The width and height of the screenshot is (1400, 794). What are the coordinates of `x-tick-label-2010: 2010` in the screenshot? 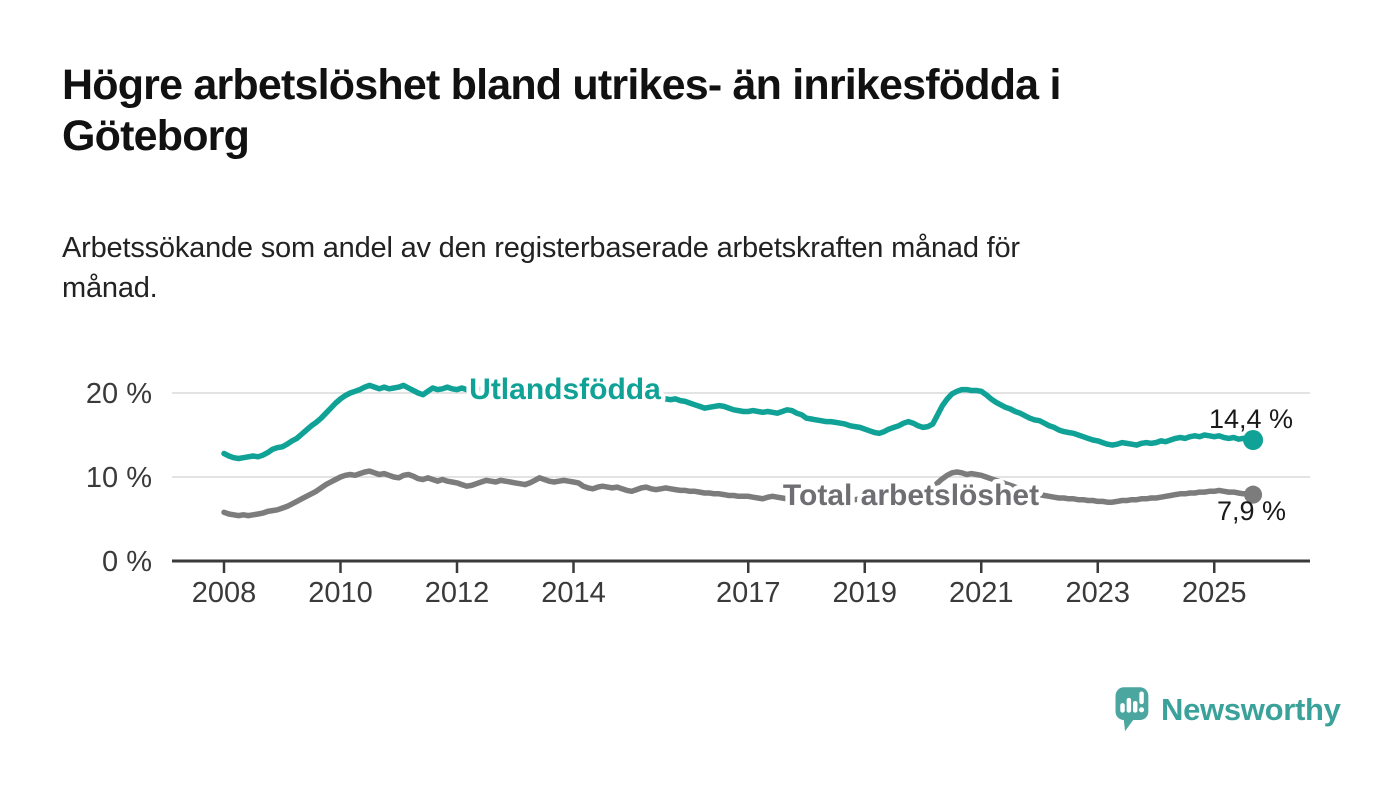 It's located at (340, 593).